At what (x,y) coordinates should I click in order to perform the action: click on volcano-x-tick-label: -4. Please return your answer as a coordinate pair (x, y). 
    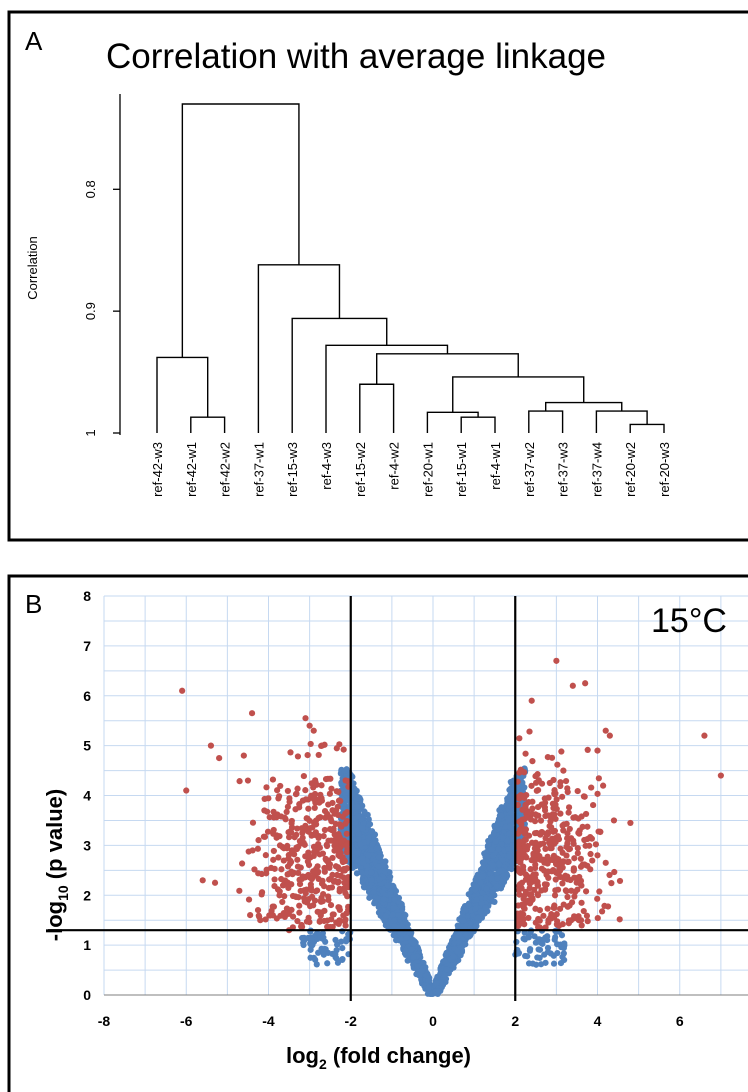
    Looking at the image, I should click on (268, 1021).